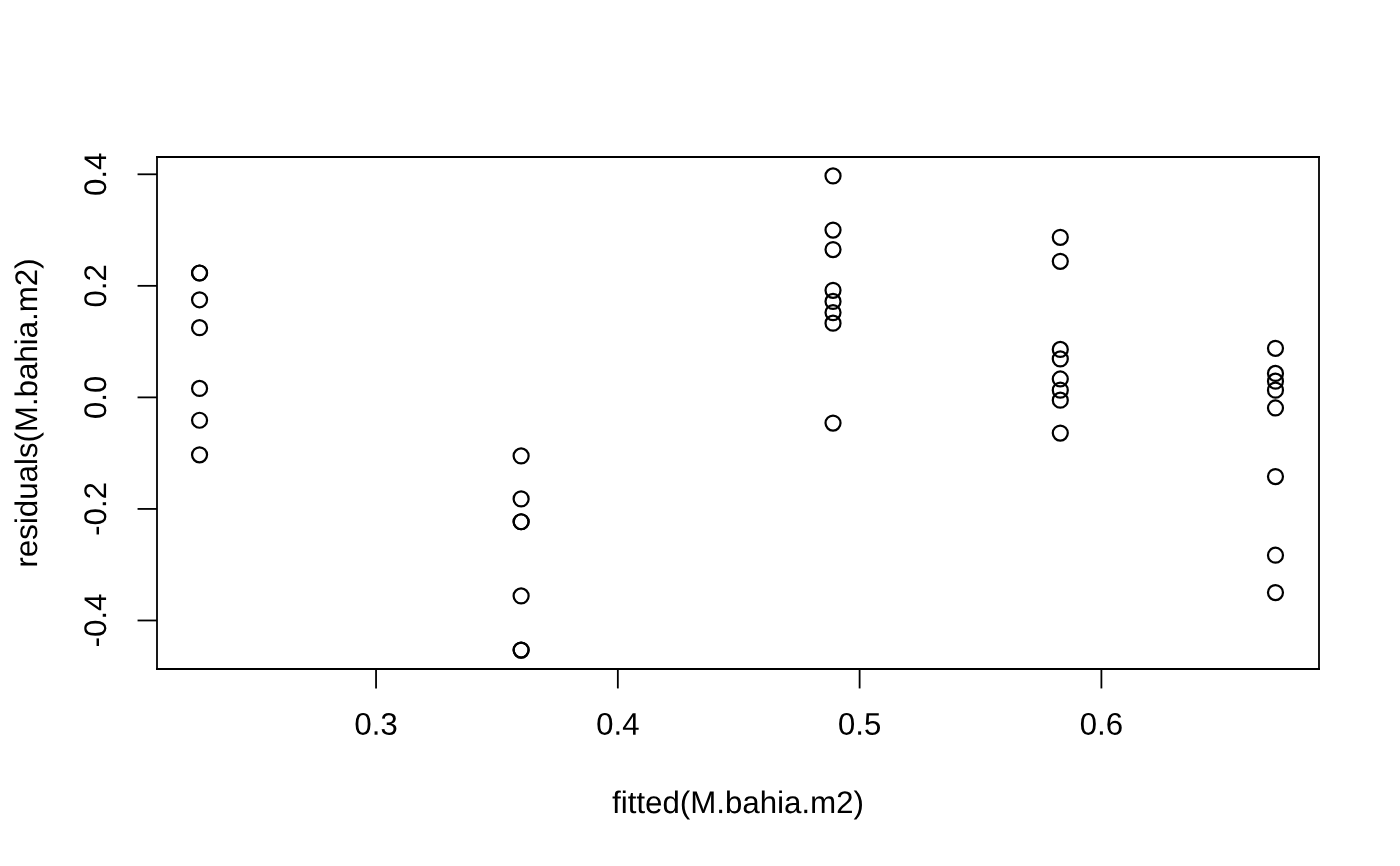 This screenshot has height=866, width=1400. What do you see at coordinates (1101, 724) in the screenshot?
I see `x-tick-label: 0.6` at bounding box center [1101, 724].